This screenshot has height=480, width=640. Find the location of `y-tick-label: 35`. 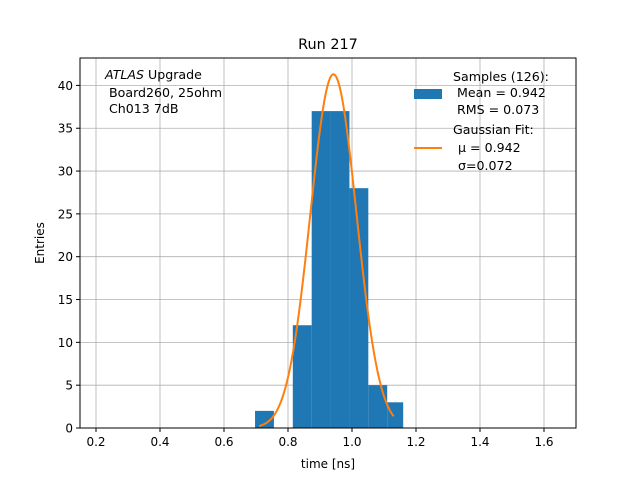

y-tick-label: 35 is located at coordinates (65, 129).